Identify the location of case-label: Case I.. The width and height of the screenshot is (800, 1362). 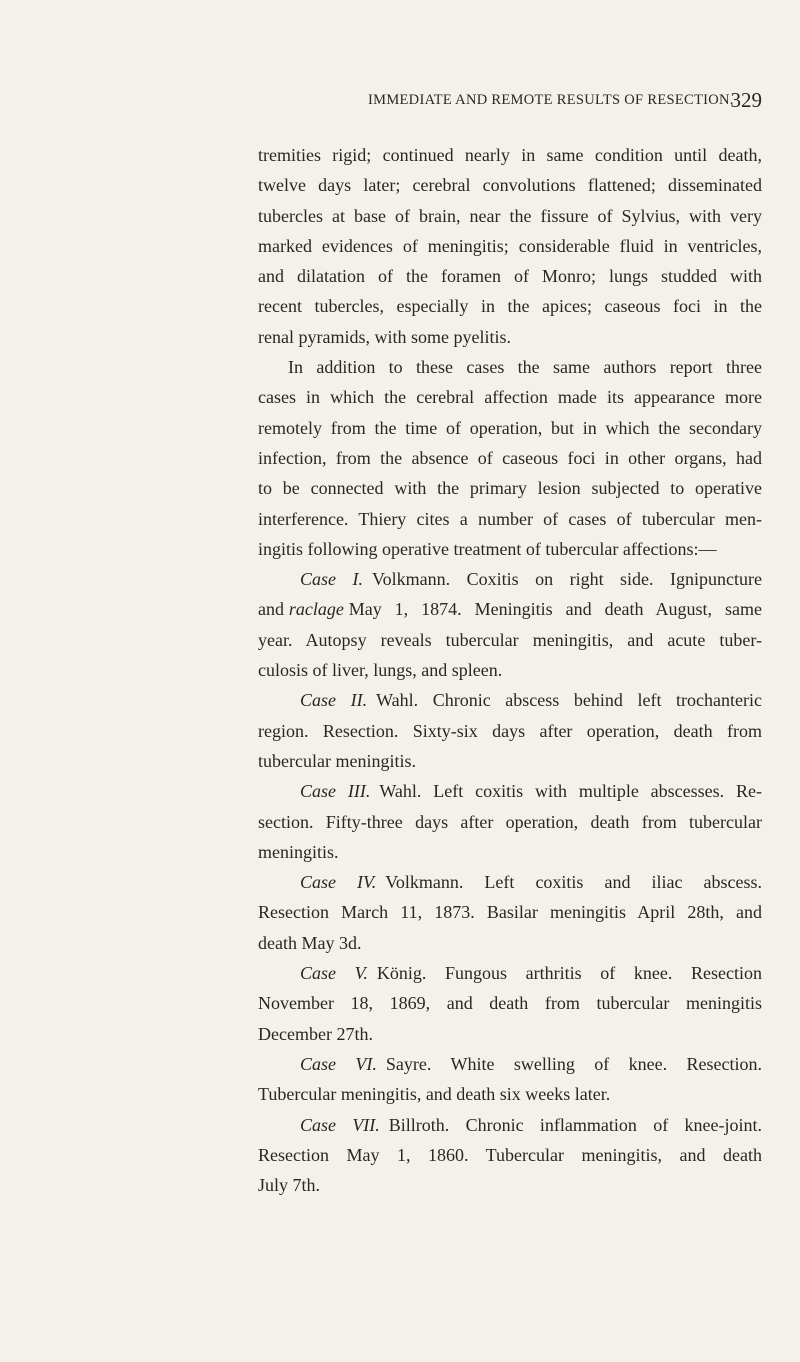
(331, 579).